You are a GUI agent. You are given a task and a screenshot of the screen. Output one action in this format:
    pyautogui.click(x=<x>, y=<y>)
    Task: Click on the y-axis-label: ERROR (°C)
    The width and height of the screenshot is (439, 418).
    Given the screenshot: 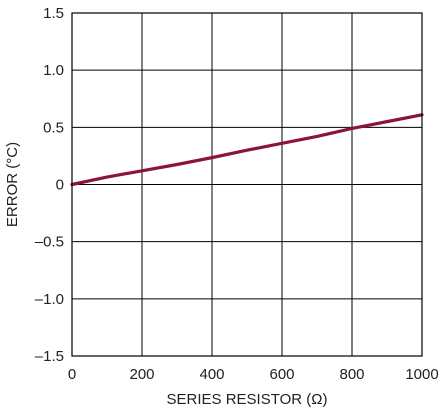 What is the action you would take?
    pyautogui.click(x=12, y=184)
    